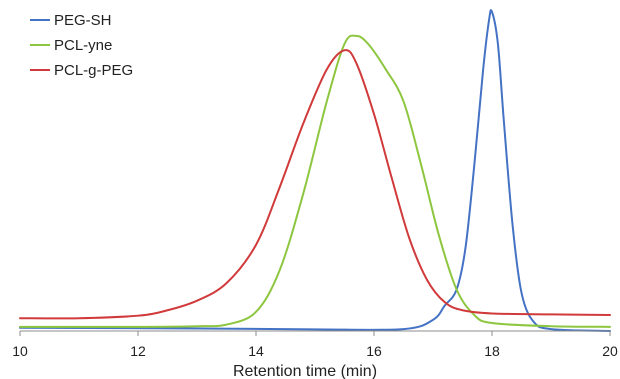 This screenshot has height=379, width=620. I want to click on x-tick-label-16: 16, so click(374, 351).